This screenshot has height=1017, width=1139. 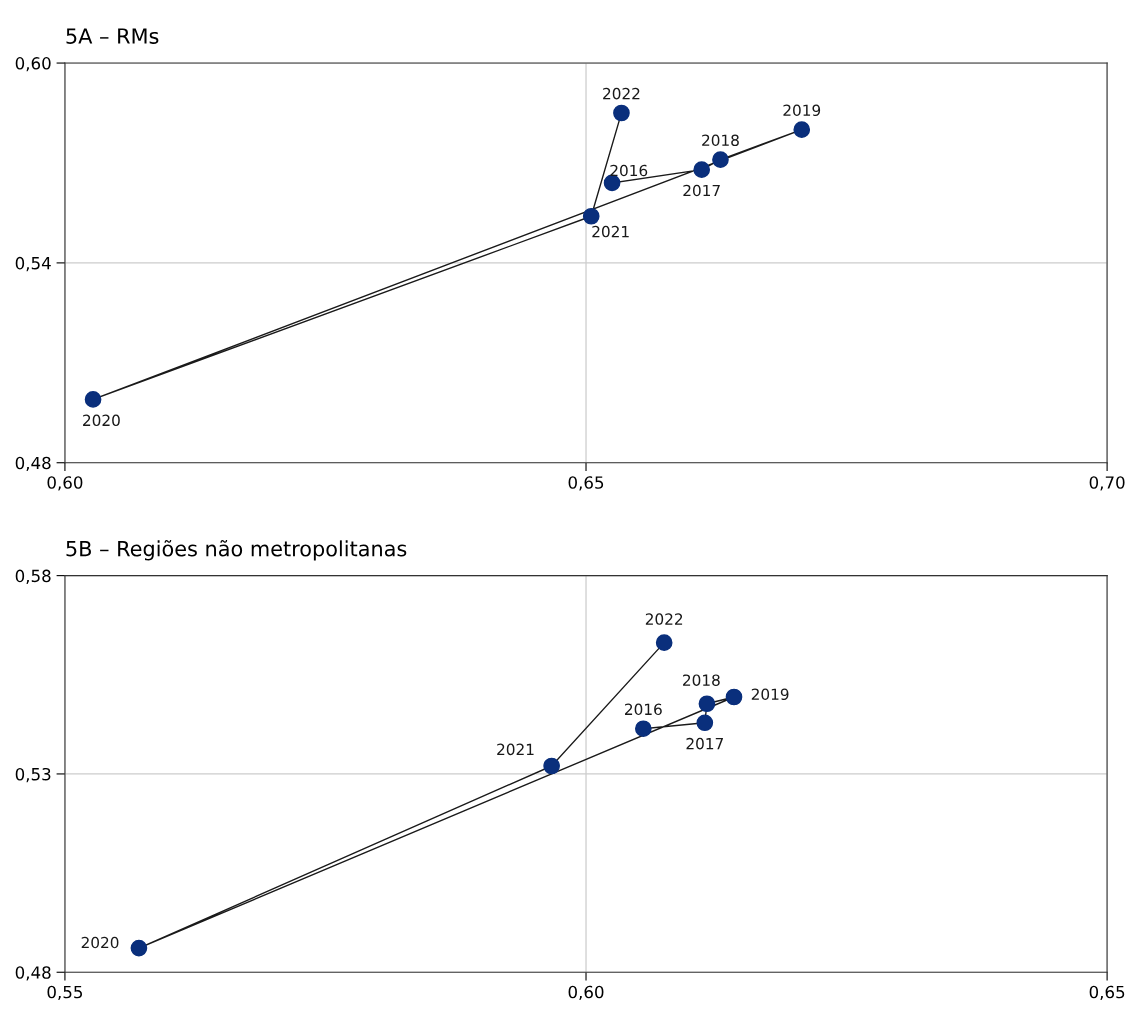 What do you see at coordinates (1107, 483) in the screenshot?
I see `x-tick-label: 0,70` at bounding box center [1107, 483].